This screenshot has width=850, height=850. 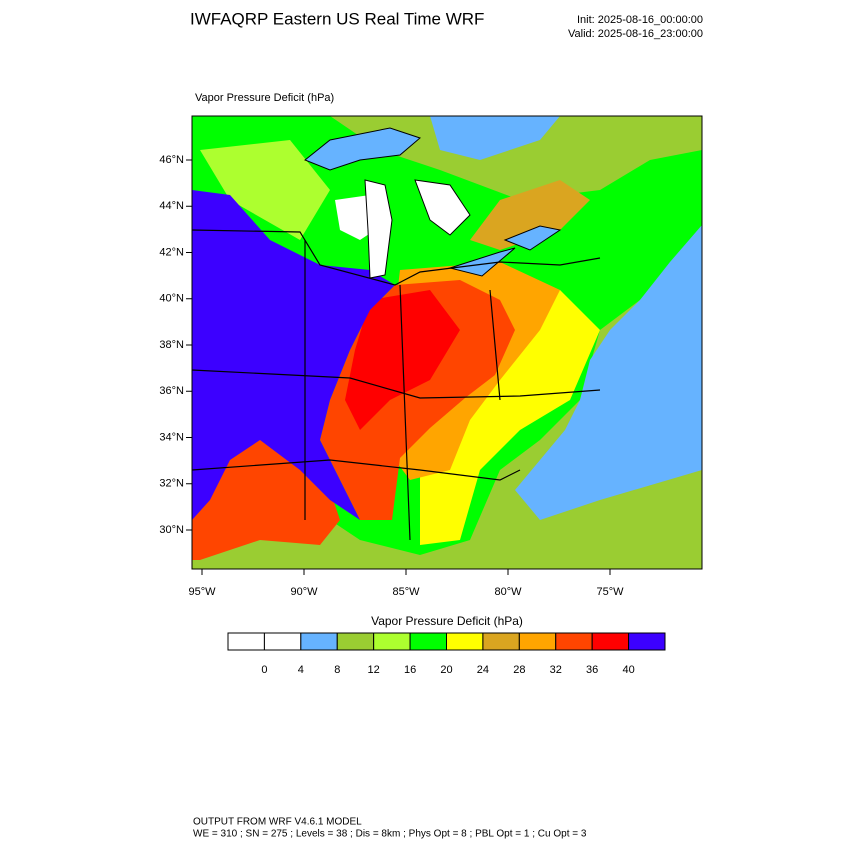 I want to click on lake-huron, so click(x=442, y=207).